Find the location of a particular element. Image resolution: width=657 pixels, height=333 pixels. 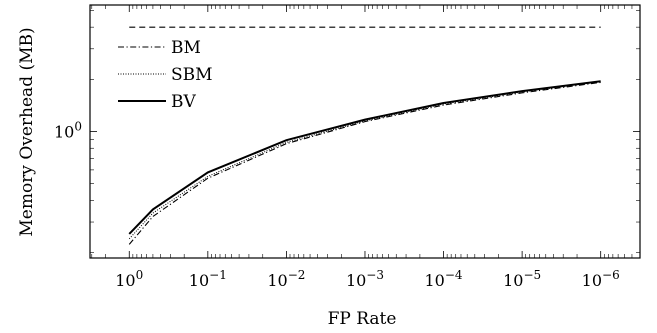

legend-label-bm: BM is located at coordinates (186, 48).